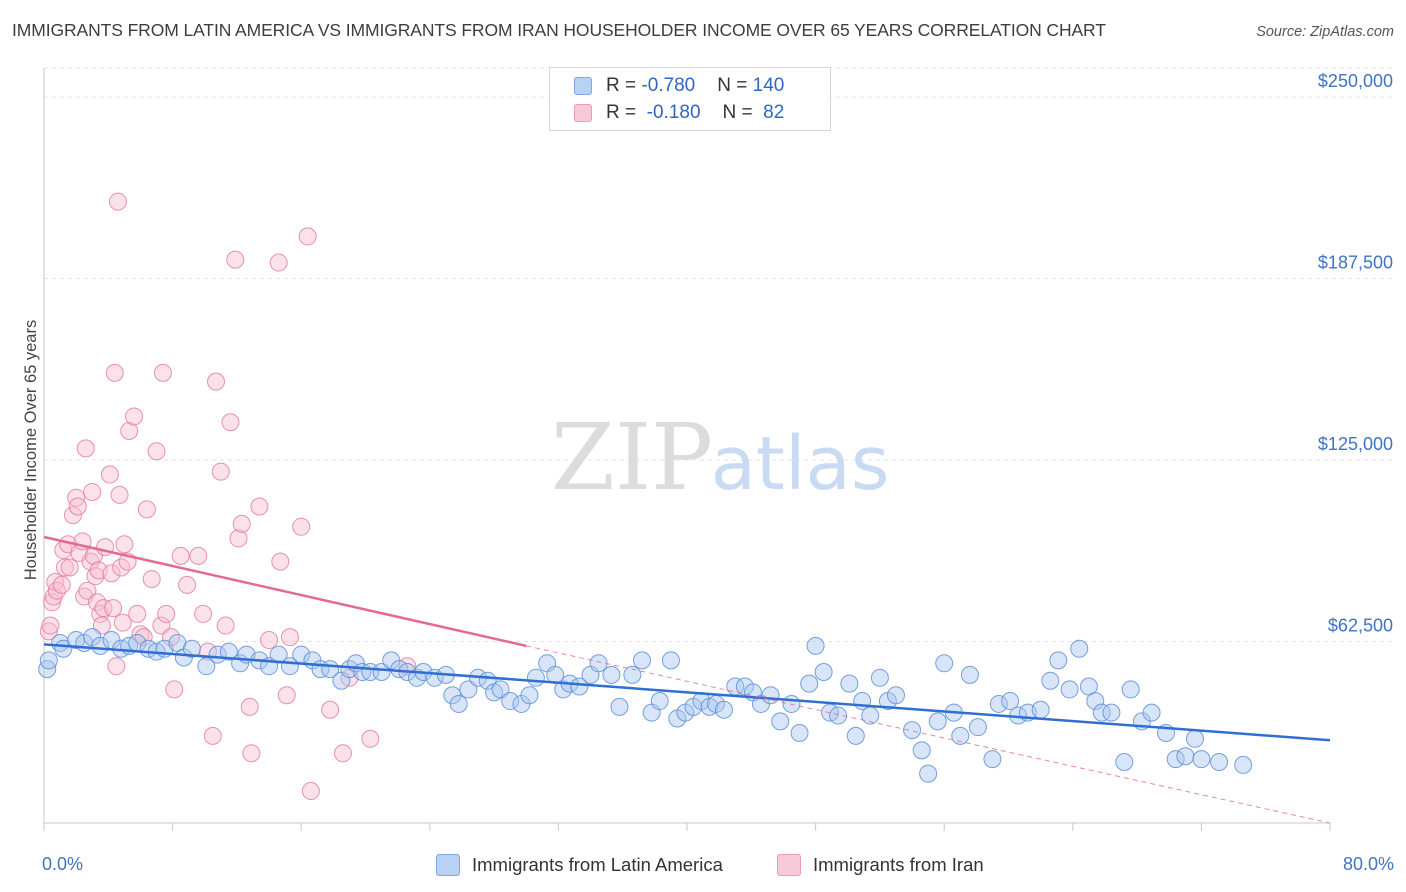 This screenshot has height=892, width=1406. I want to click on source-credit: Source: ZipAtlas.com, so click(1325, 32).